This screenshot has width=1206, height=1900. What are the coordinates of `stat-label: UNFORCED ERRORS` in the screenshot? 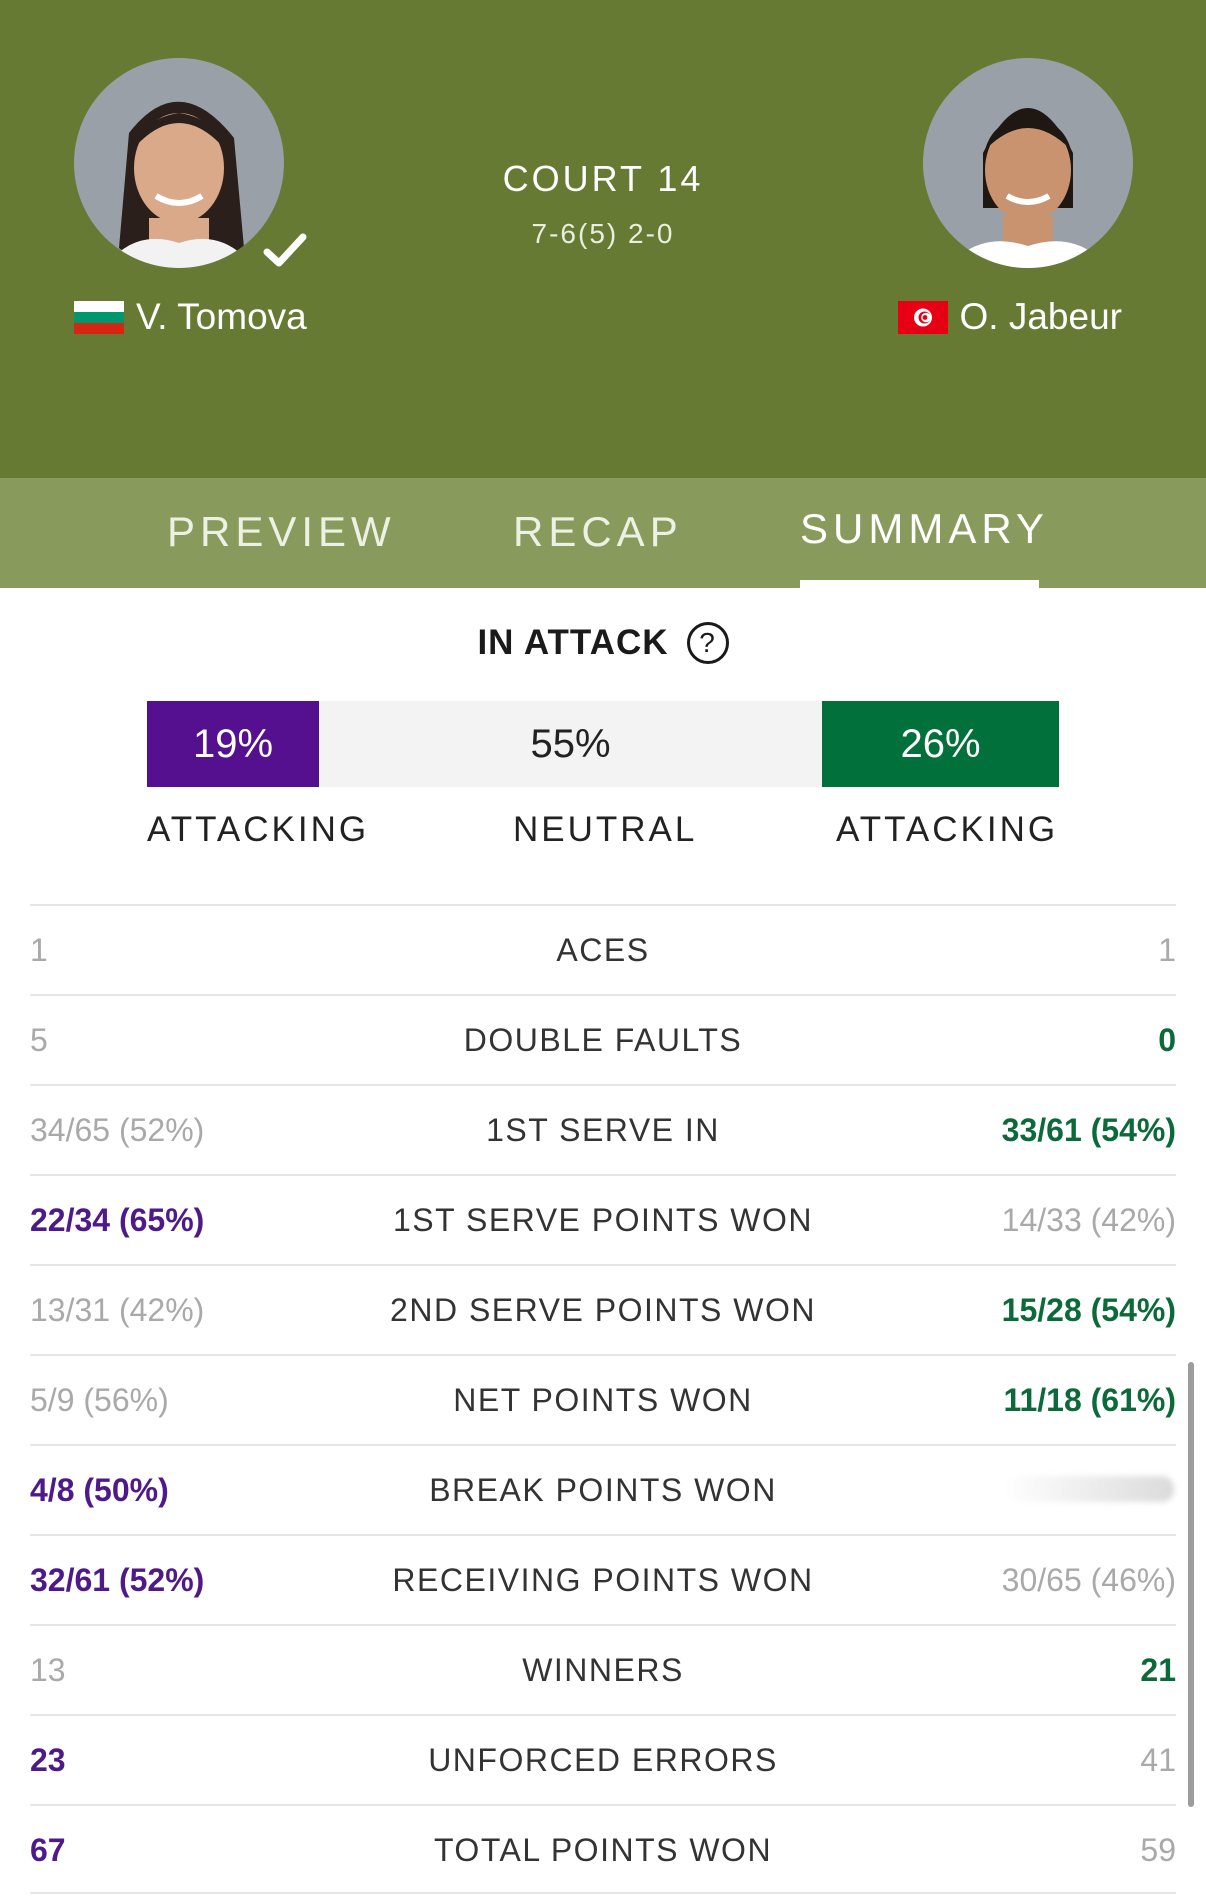 It's located at (603, 1760).